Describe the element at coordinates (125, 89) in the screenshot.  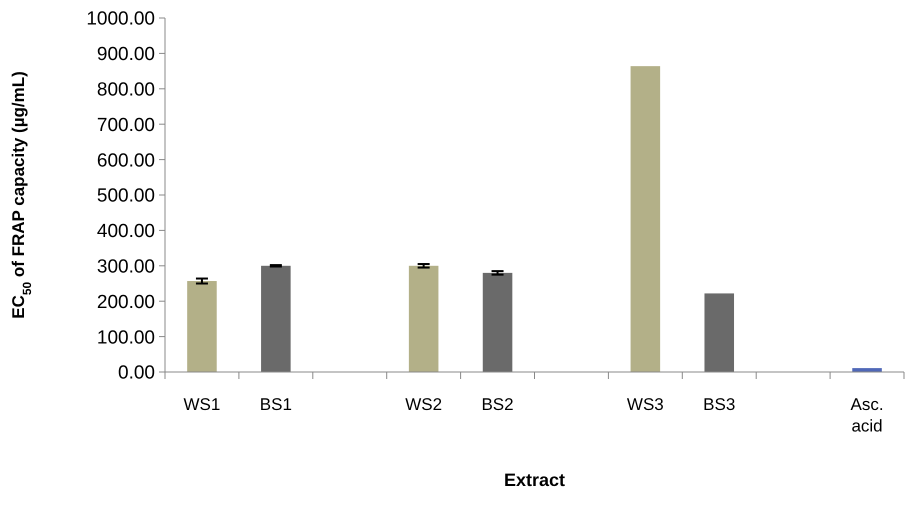
I see `y-tick-label: 800.00` at that location.